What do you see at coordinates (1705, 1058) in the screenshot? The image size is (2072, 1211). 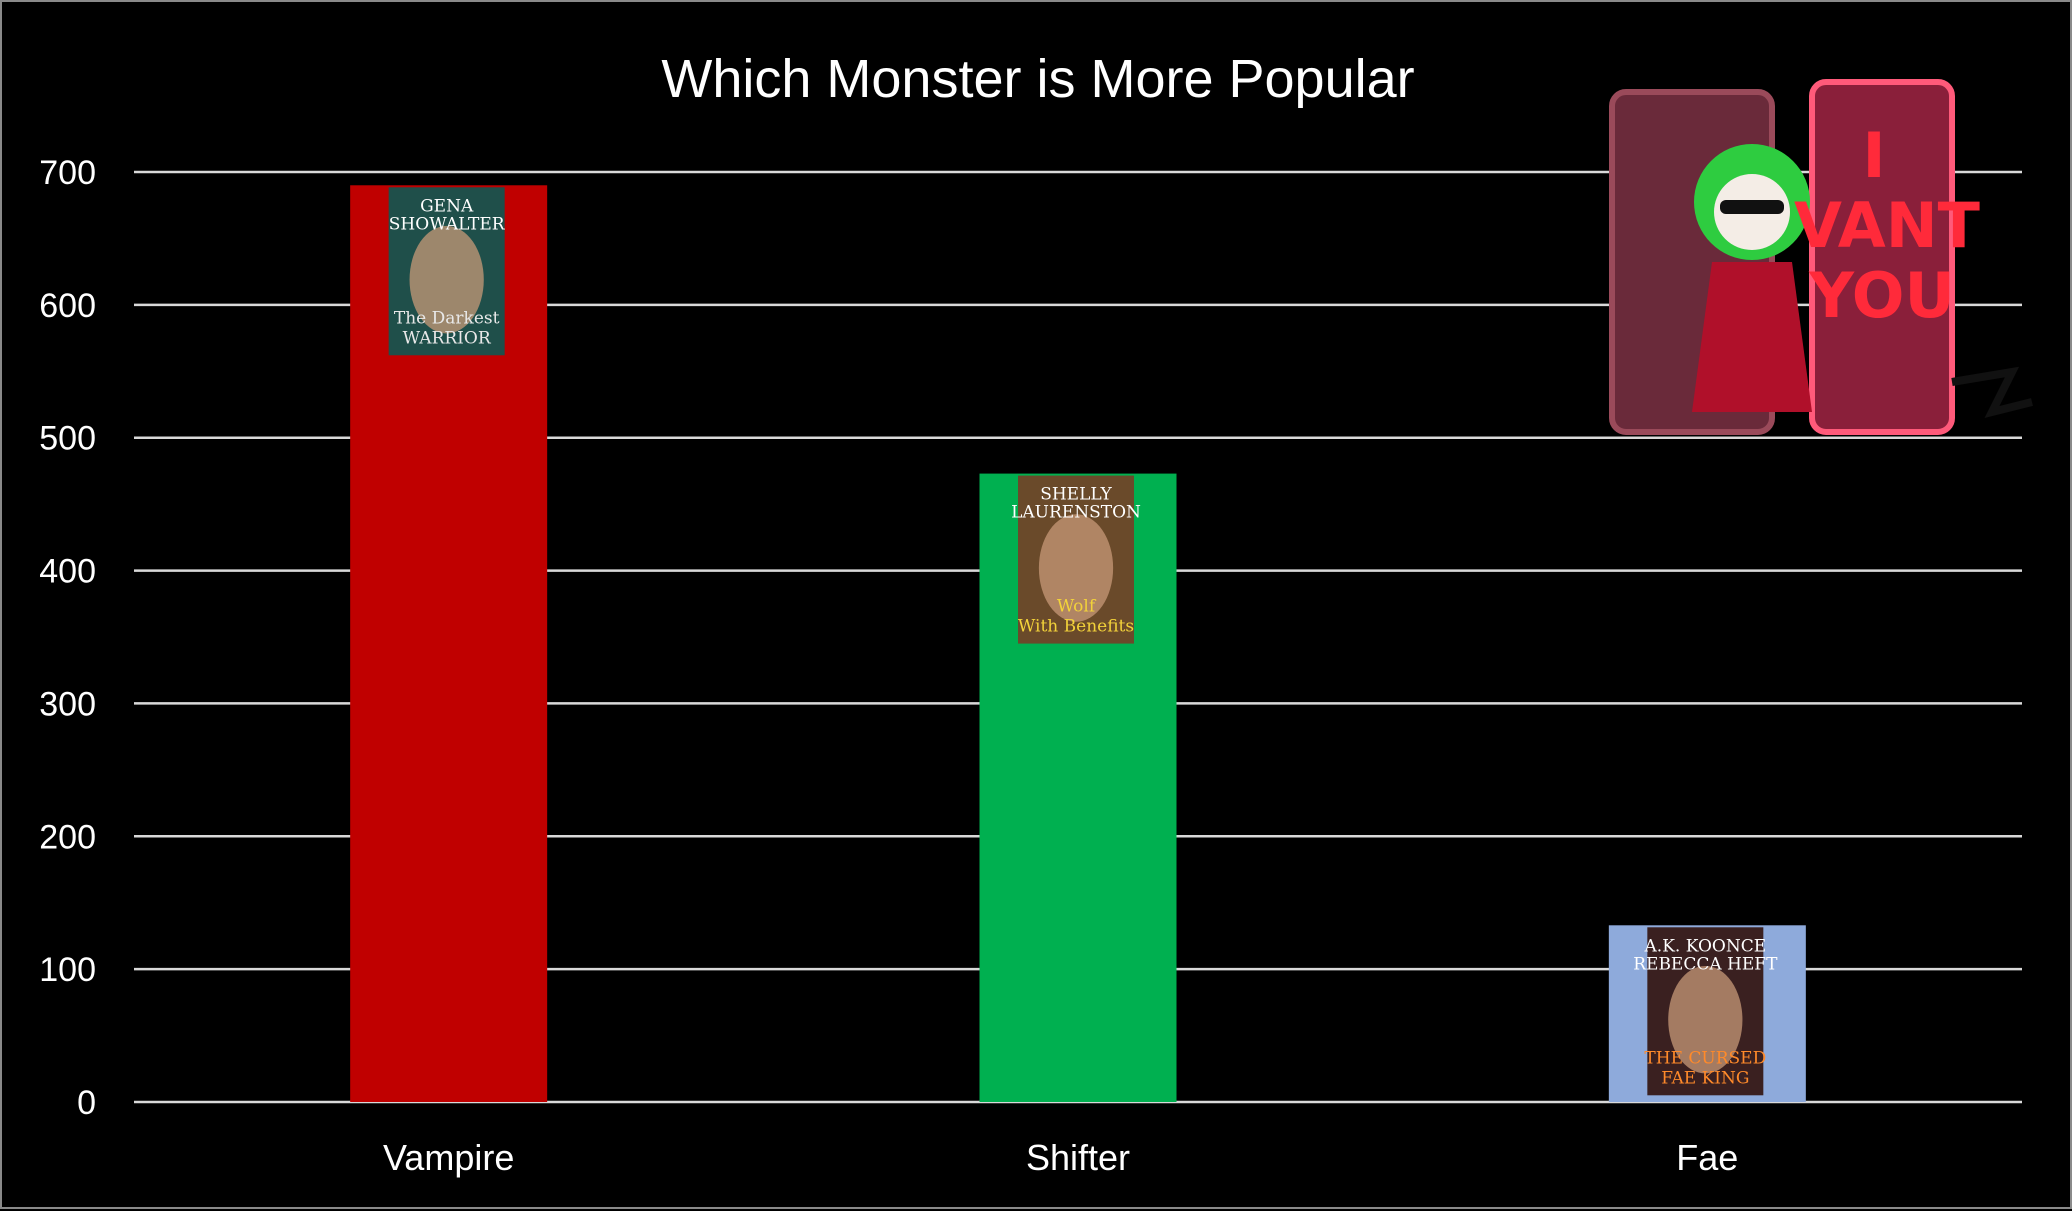 I see `cover-title-1: THE CURSED` at bounding box center [1705, 1058].